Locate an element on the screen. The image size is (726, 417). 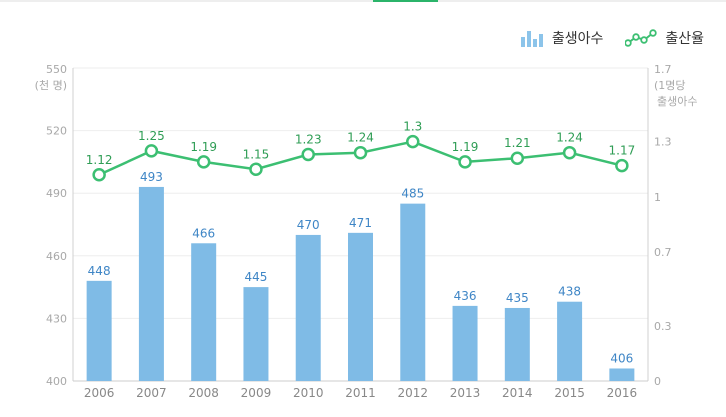
bar-value-label: 493 is located at coordinates (151, 177).